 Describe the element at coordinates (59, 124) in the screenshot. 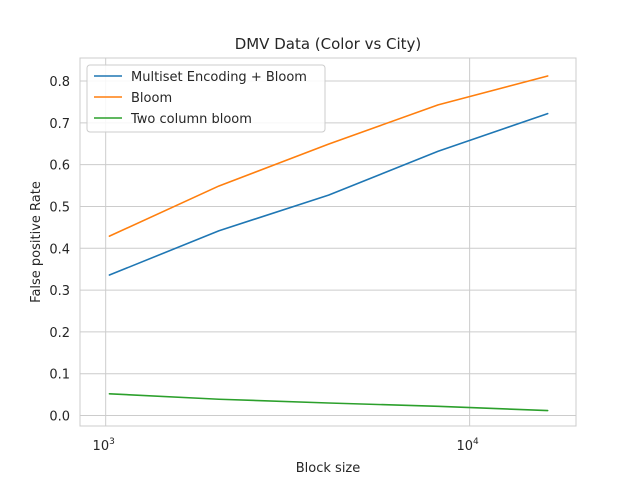

I see `y-tick-label: 0.7` at that location.